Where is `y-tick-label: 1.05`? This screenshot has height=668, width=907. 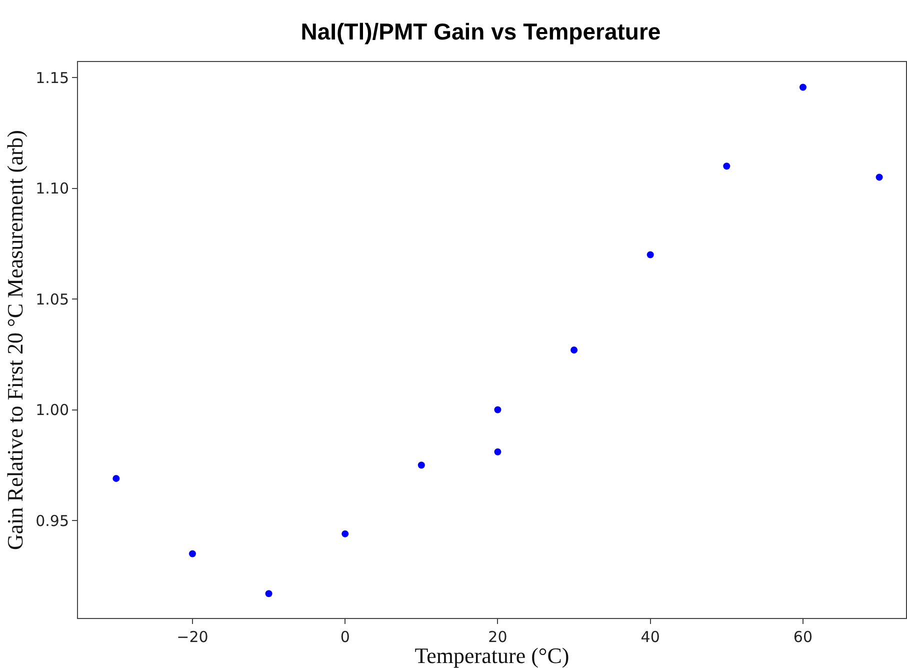
y-tick-label: 1.05 is located at coordinates (52, 299).